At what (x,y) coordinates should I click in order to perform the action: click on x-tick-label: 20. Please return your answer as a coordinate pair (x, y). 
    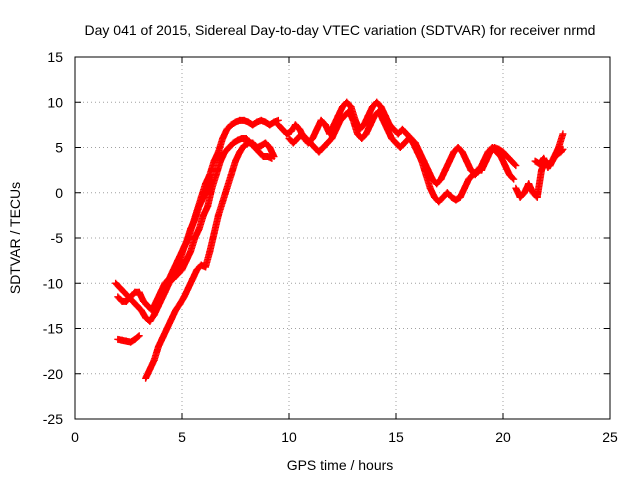
    Looking at the image, I should click on (503, 437).